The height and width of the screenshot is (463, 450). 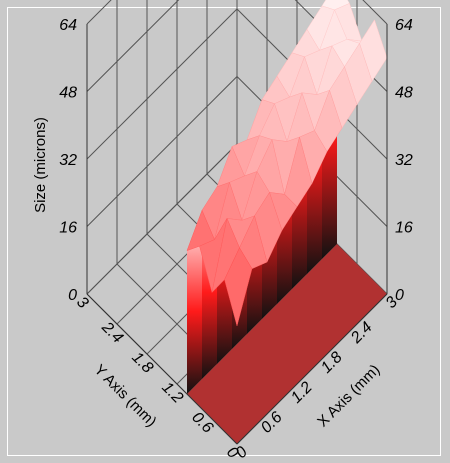 I want to click on z-tick-label-right: 16, so click(x=404, y=228).